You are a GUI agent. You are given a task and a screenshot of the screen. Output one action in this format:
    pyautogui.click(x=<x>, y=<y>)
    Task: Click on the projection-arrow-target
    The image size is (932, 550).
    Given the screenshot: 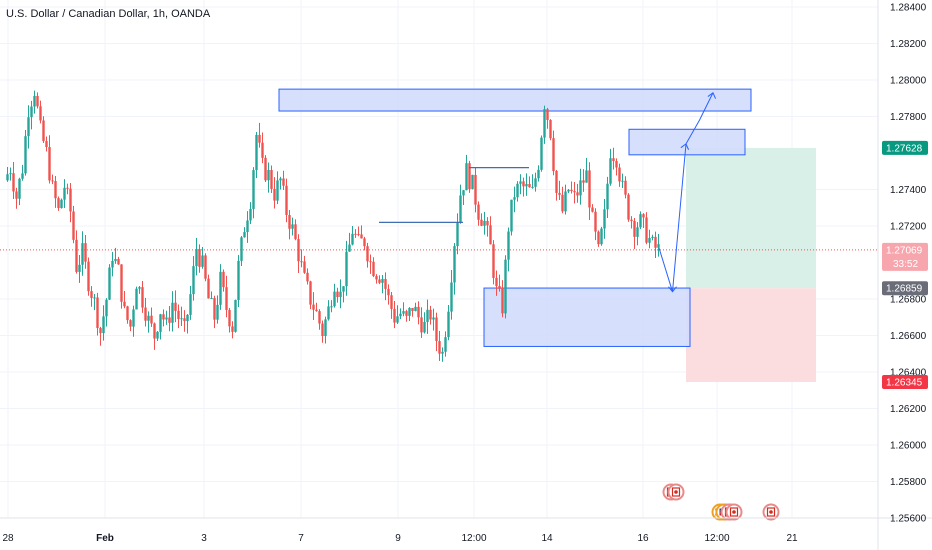 What is the action you would take?
    pyautogui.click(x=712, y=95)
    